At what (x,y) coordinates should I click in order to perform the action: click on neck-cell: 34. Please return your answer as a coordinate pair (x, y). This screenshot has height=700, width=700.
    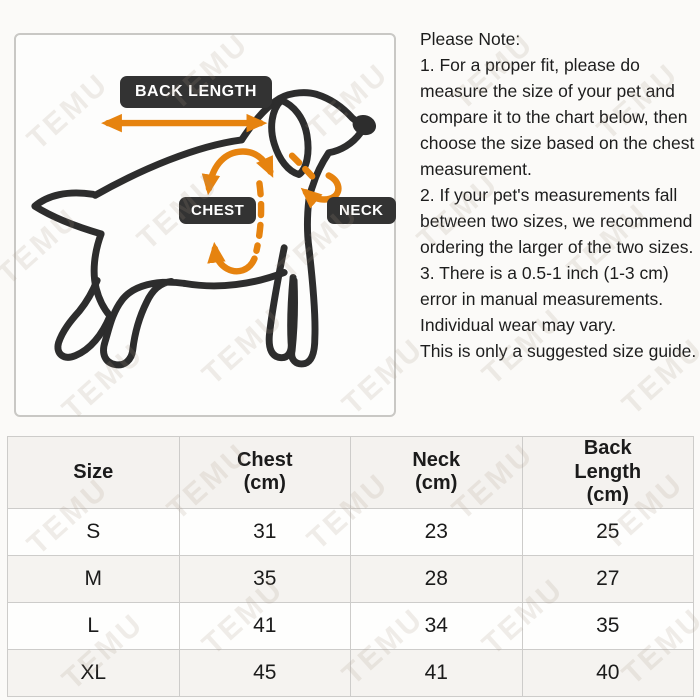
    Looking at the image, I should click on (436, 625).